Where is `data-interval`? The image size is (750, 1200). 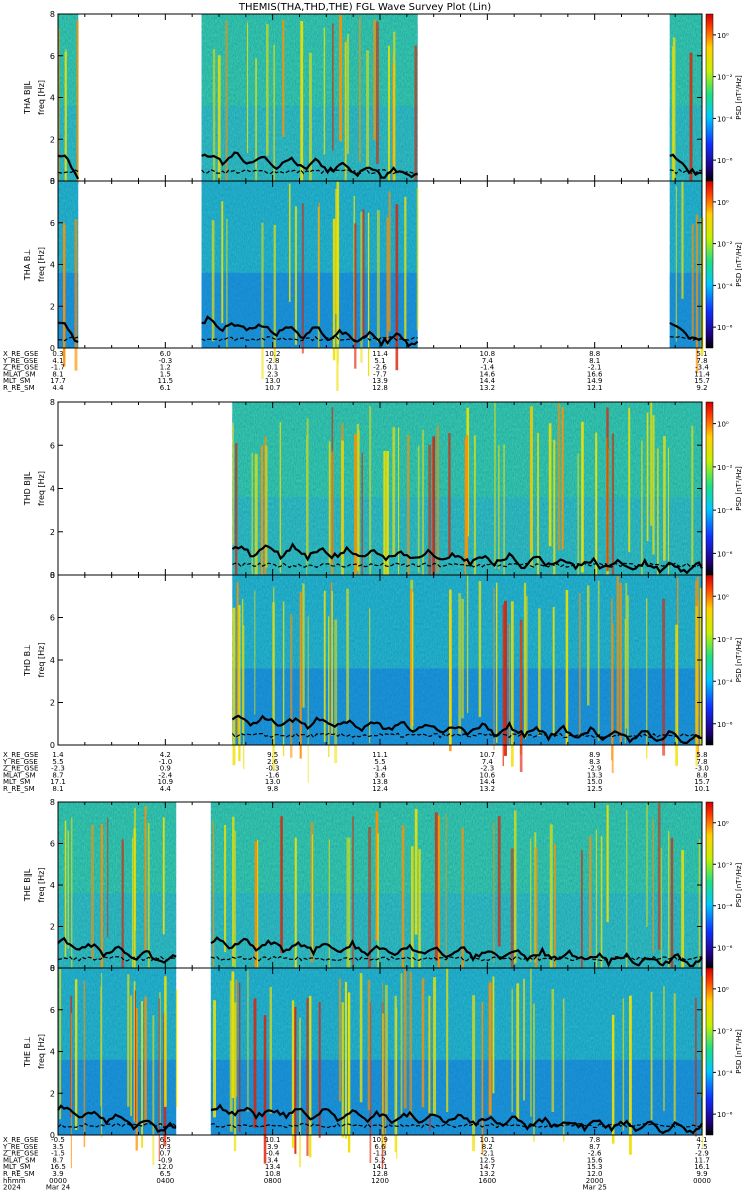
data-interval is located at coordinates (467, 510).